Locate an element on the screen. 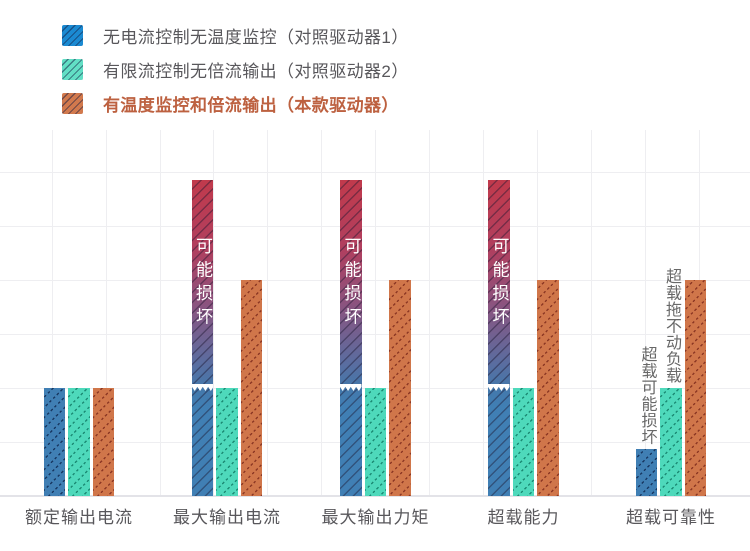  bar-最大输出力矩-series2 is located at coordinates (375, 441).